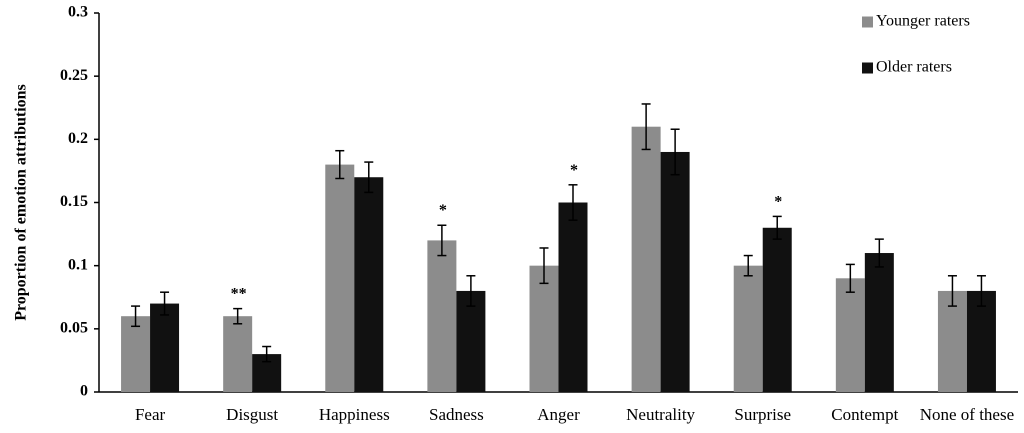  I want to click on category-group: **, so click(252, 339).